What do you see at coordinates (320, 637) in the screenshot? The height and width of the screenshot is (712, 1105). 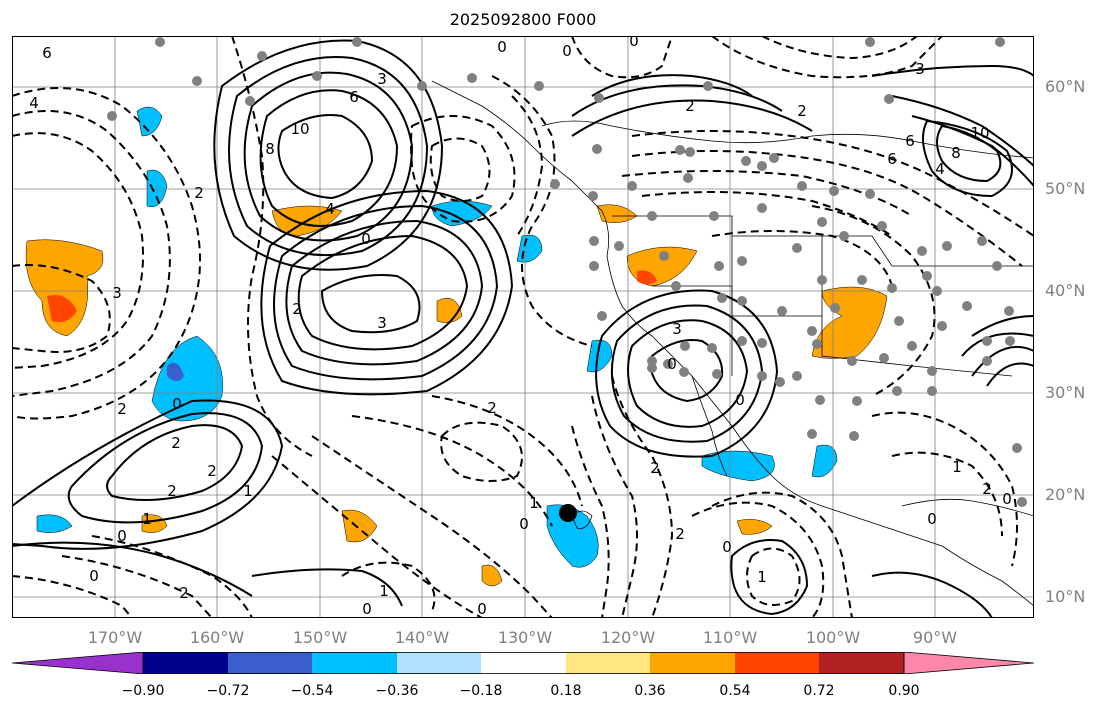 I see `longitude-label: 150°W` at bounding box center [320, 637].